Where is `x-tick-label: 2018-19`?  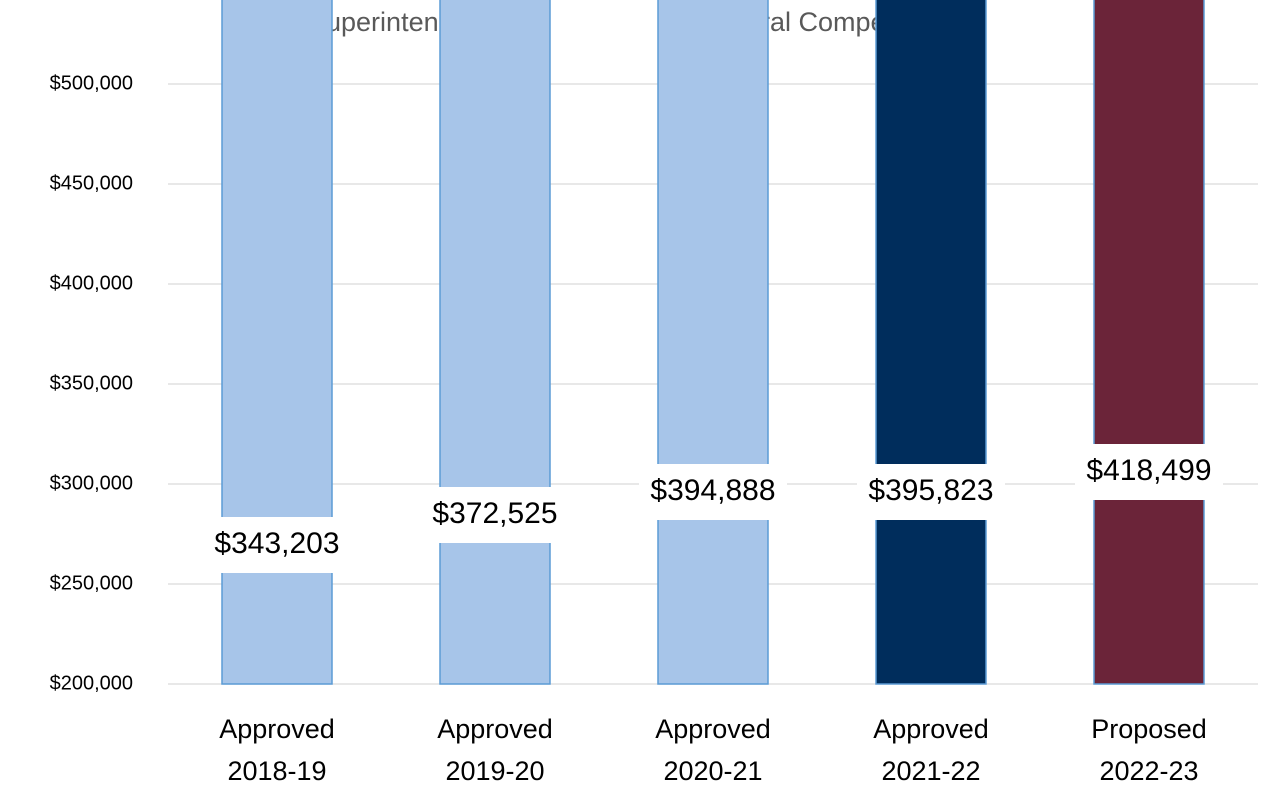
x-tick-label: 2018-19 is located at coordinates (276, 771).